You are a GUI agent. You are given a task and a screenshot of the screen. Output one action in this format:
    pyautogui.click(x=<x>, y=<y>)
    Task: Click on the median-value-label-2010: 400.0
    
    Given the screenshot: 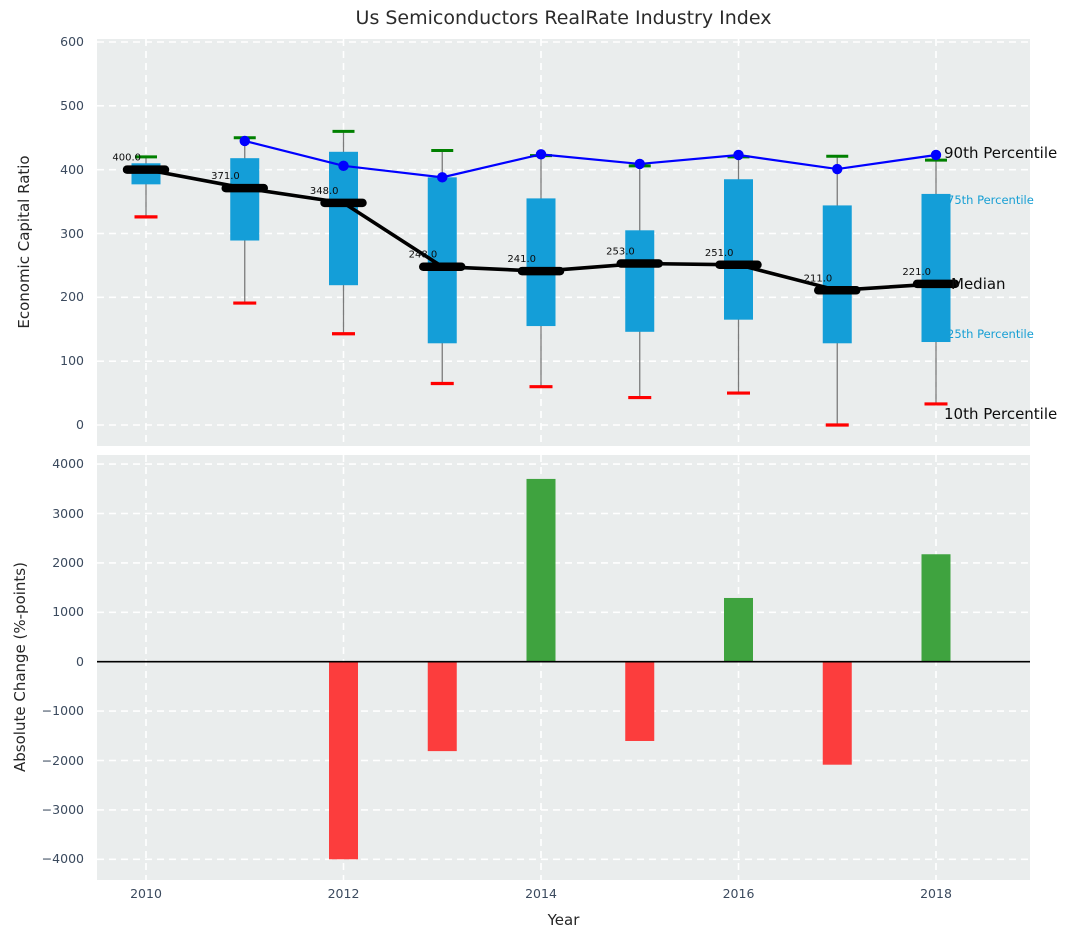 What is the action you would take?
    pyautogui.click(x=126, y=158)
    